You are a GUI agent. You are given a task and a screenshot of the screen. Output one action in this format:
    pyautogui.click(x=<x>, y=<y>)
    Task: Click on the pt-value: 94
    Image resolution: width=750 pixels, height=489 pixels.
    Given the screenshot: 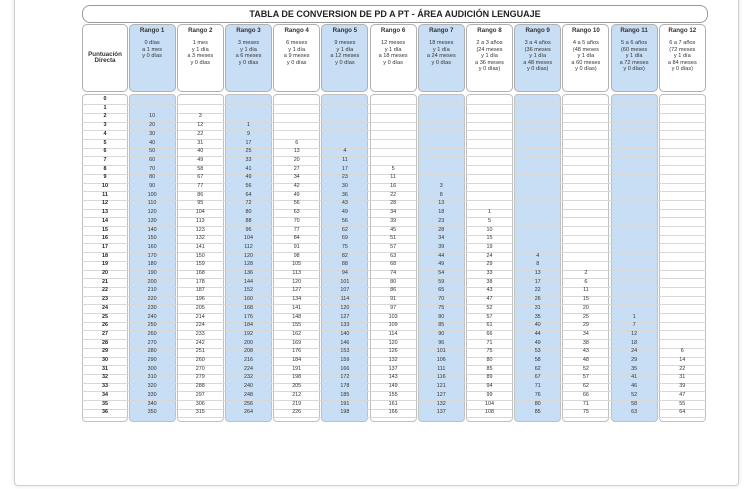 What is the action you would take?
    pyautogui.click(x=344, y=273)
    